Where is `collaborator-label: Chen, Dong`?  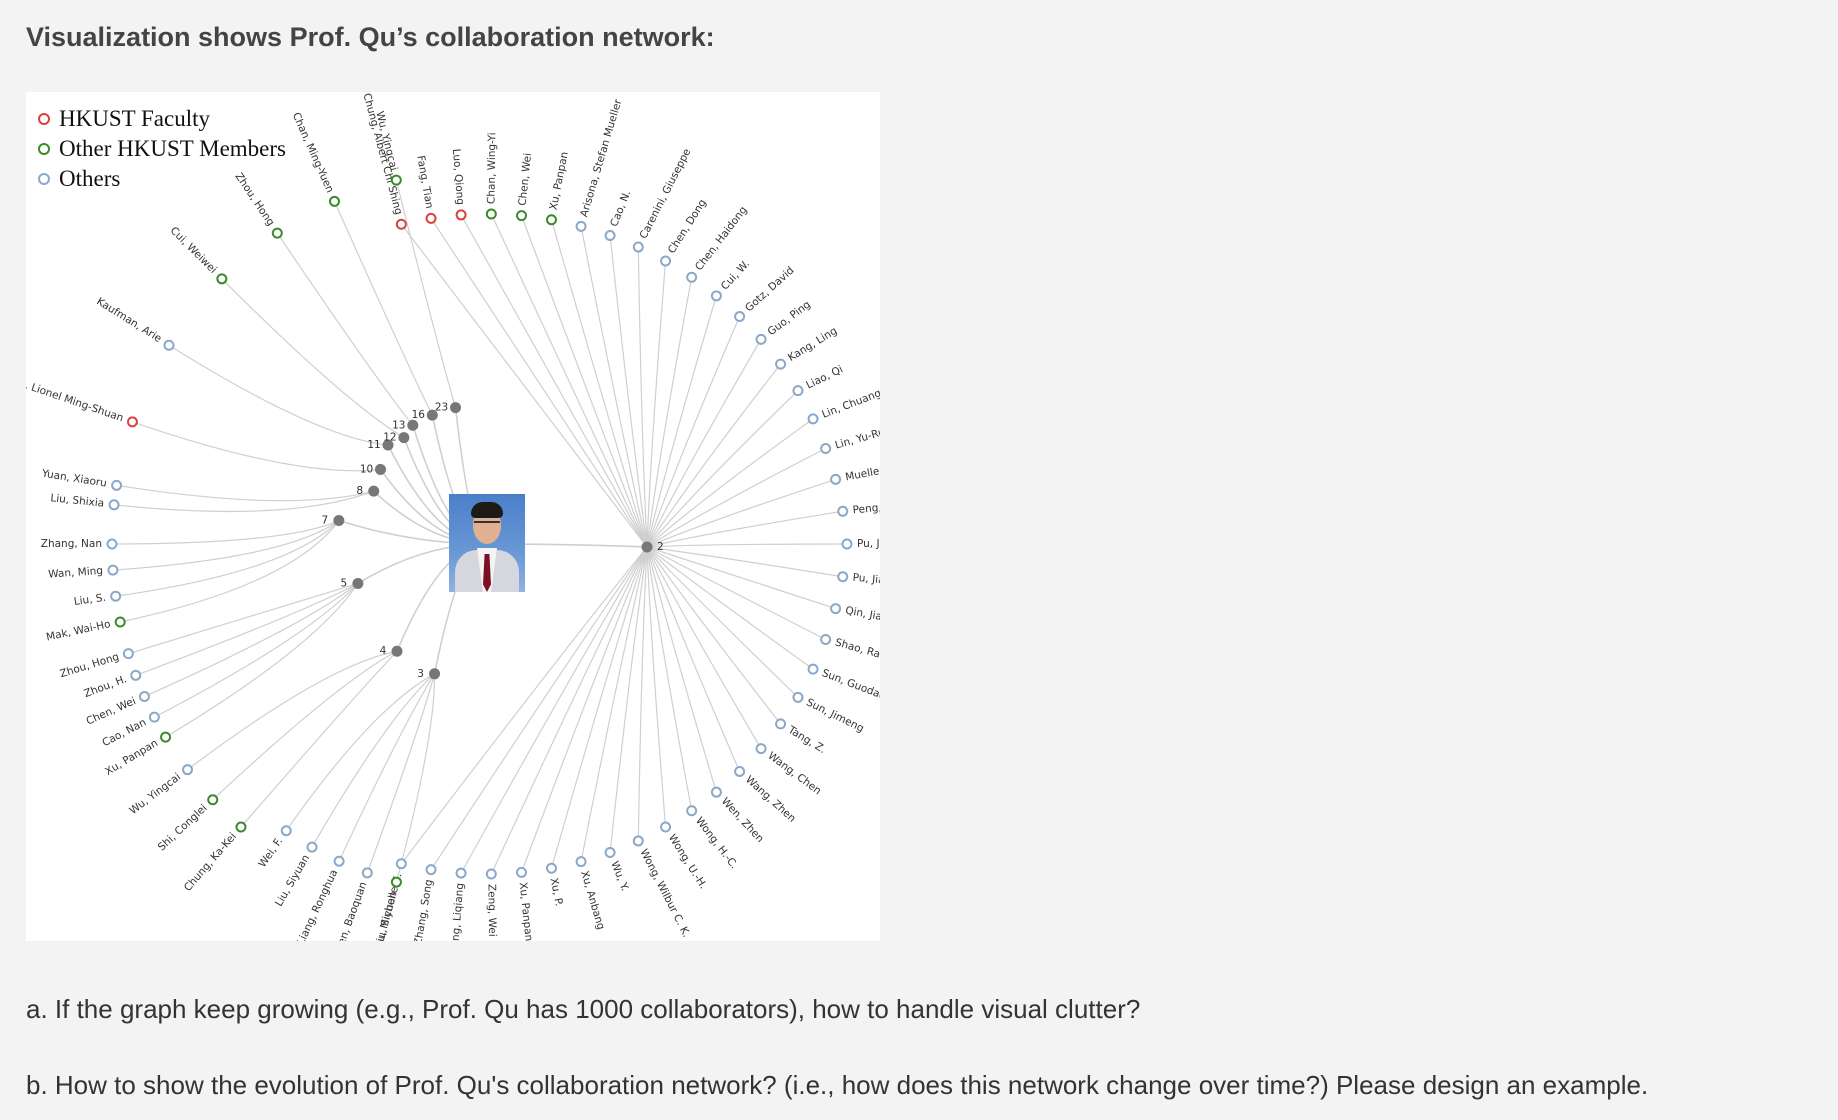
collaborator-label: Chen, Dong is located at coordinates (687, 226).